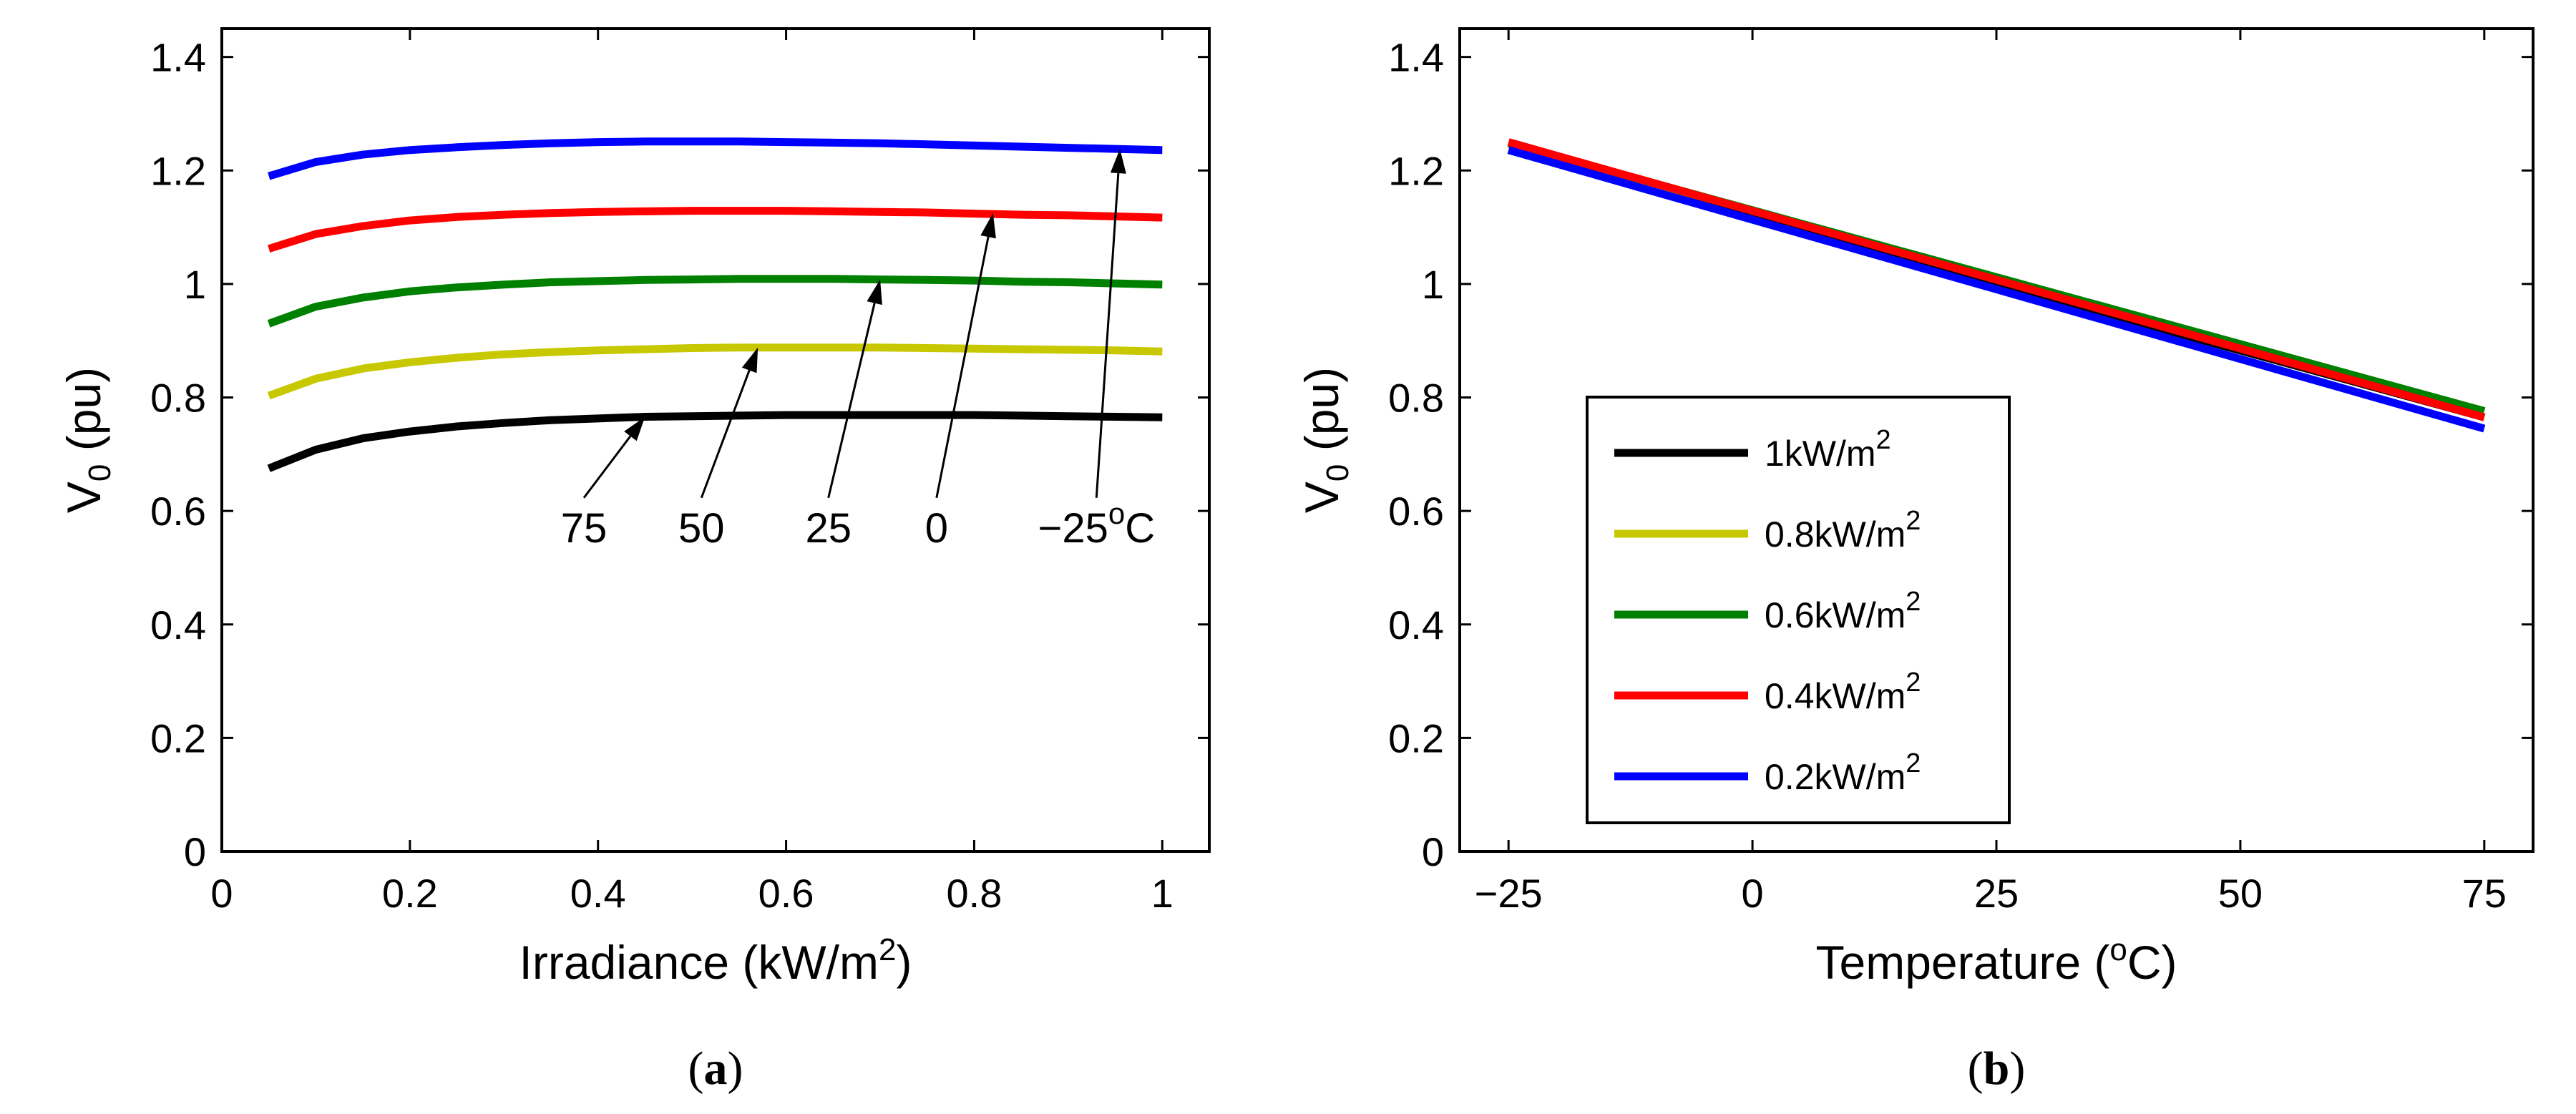  What do you see at coordinates (598, 894) in the screenshot?
I see `x-tick-label: 0.4` at bounding box center [598, 894].